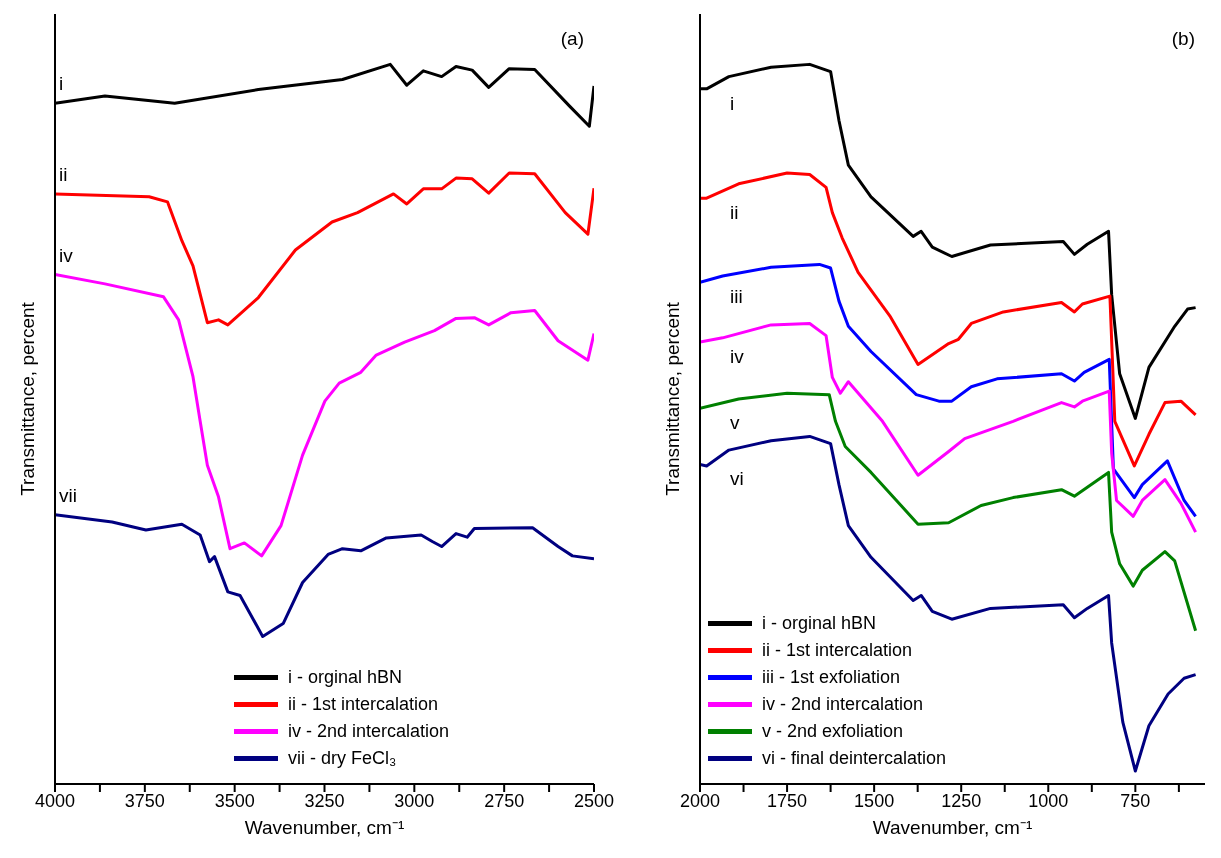 Image resolution: width=1221 pixels, height=858 pixels. What do you see at coordinates (594, 800) in the screenshot?
I see `x-tick-label: 2500` at bounding box center [594, 800].